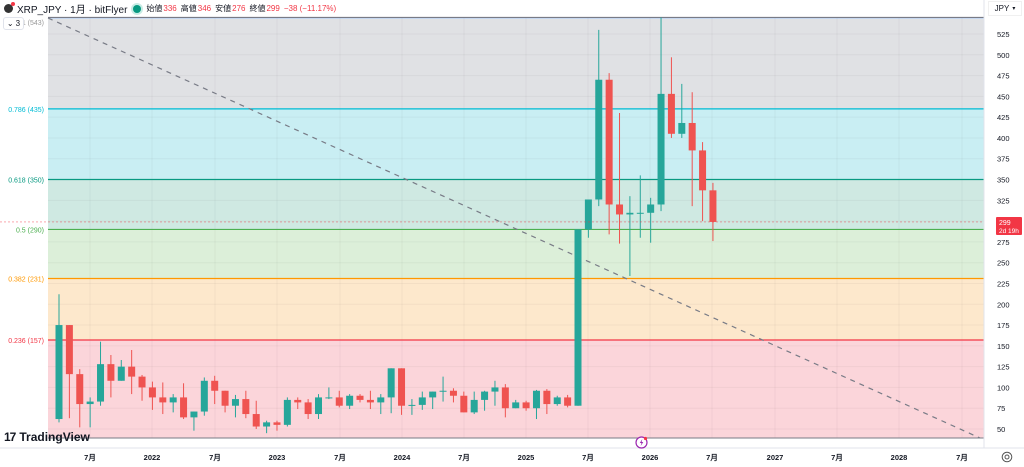 The width and height of the screenshot is (1024, 467). Describe the element at coordinates (54, 437) in the screenshot. I see `tradingview-wordmark: TradingView` at that location.